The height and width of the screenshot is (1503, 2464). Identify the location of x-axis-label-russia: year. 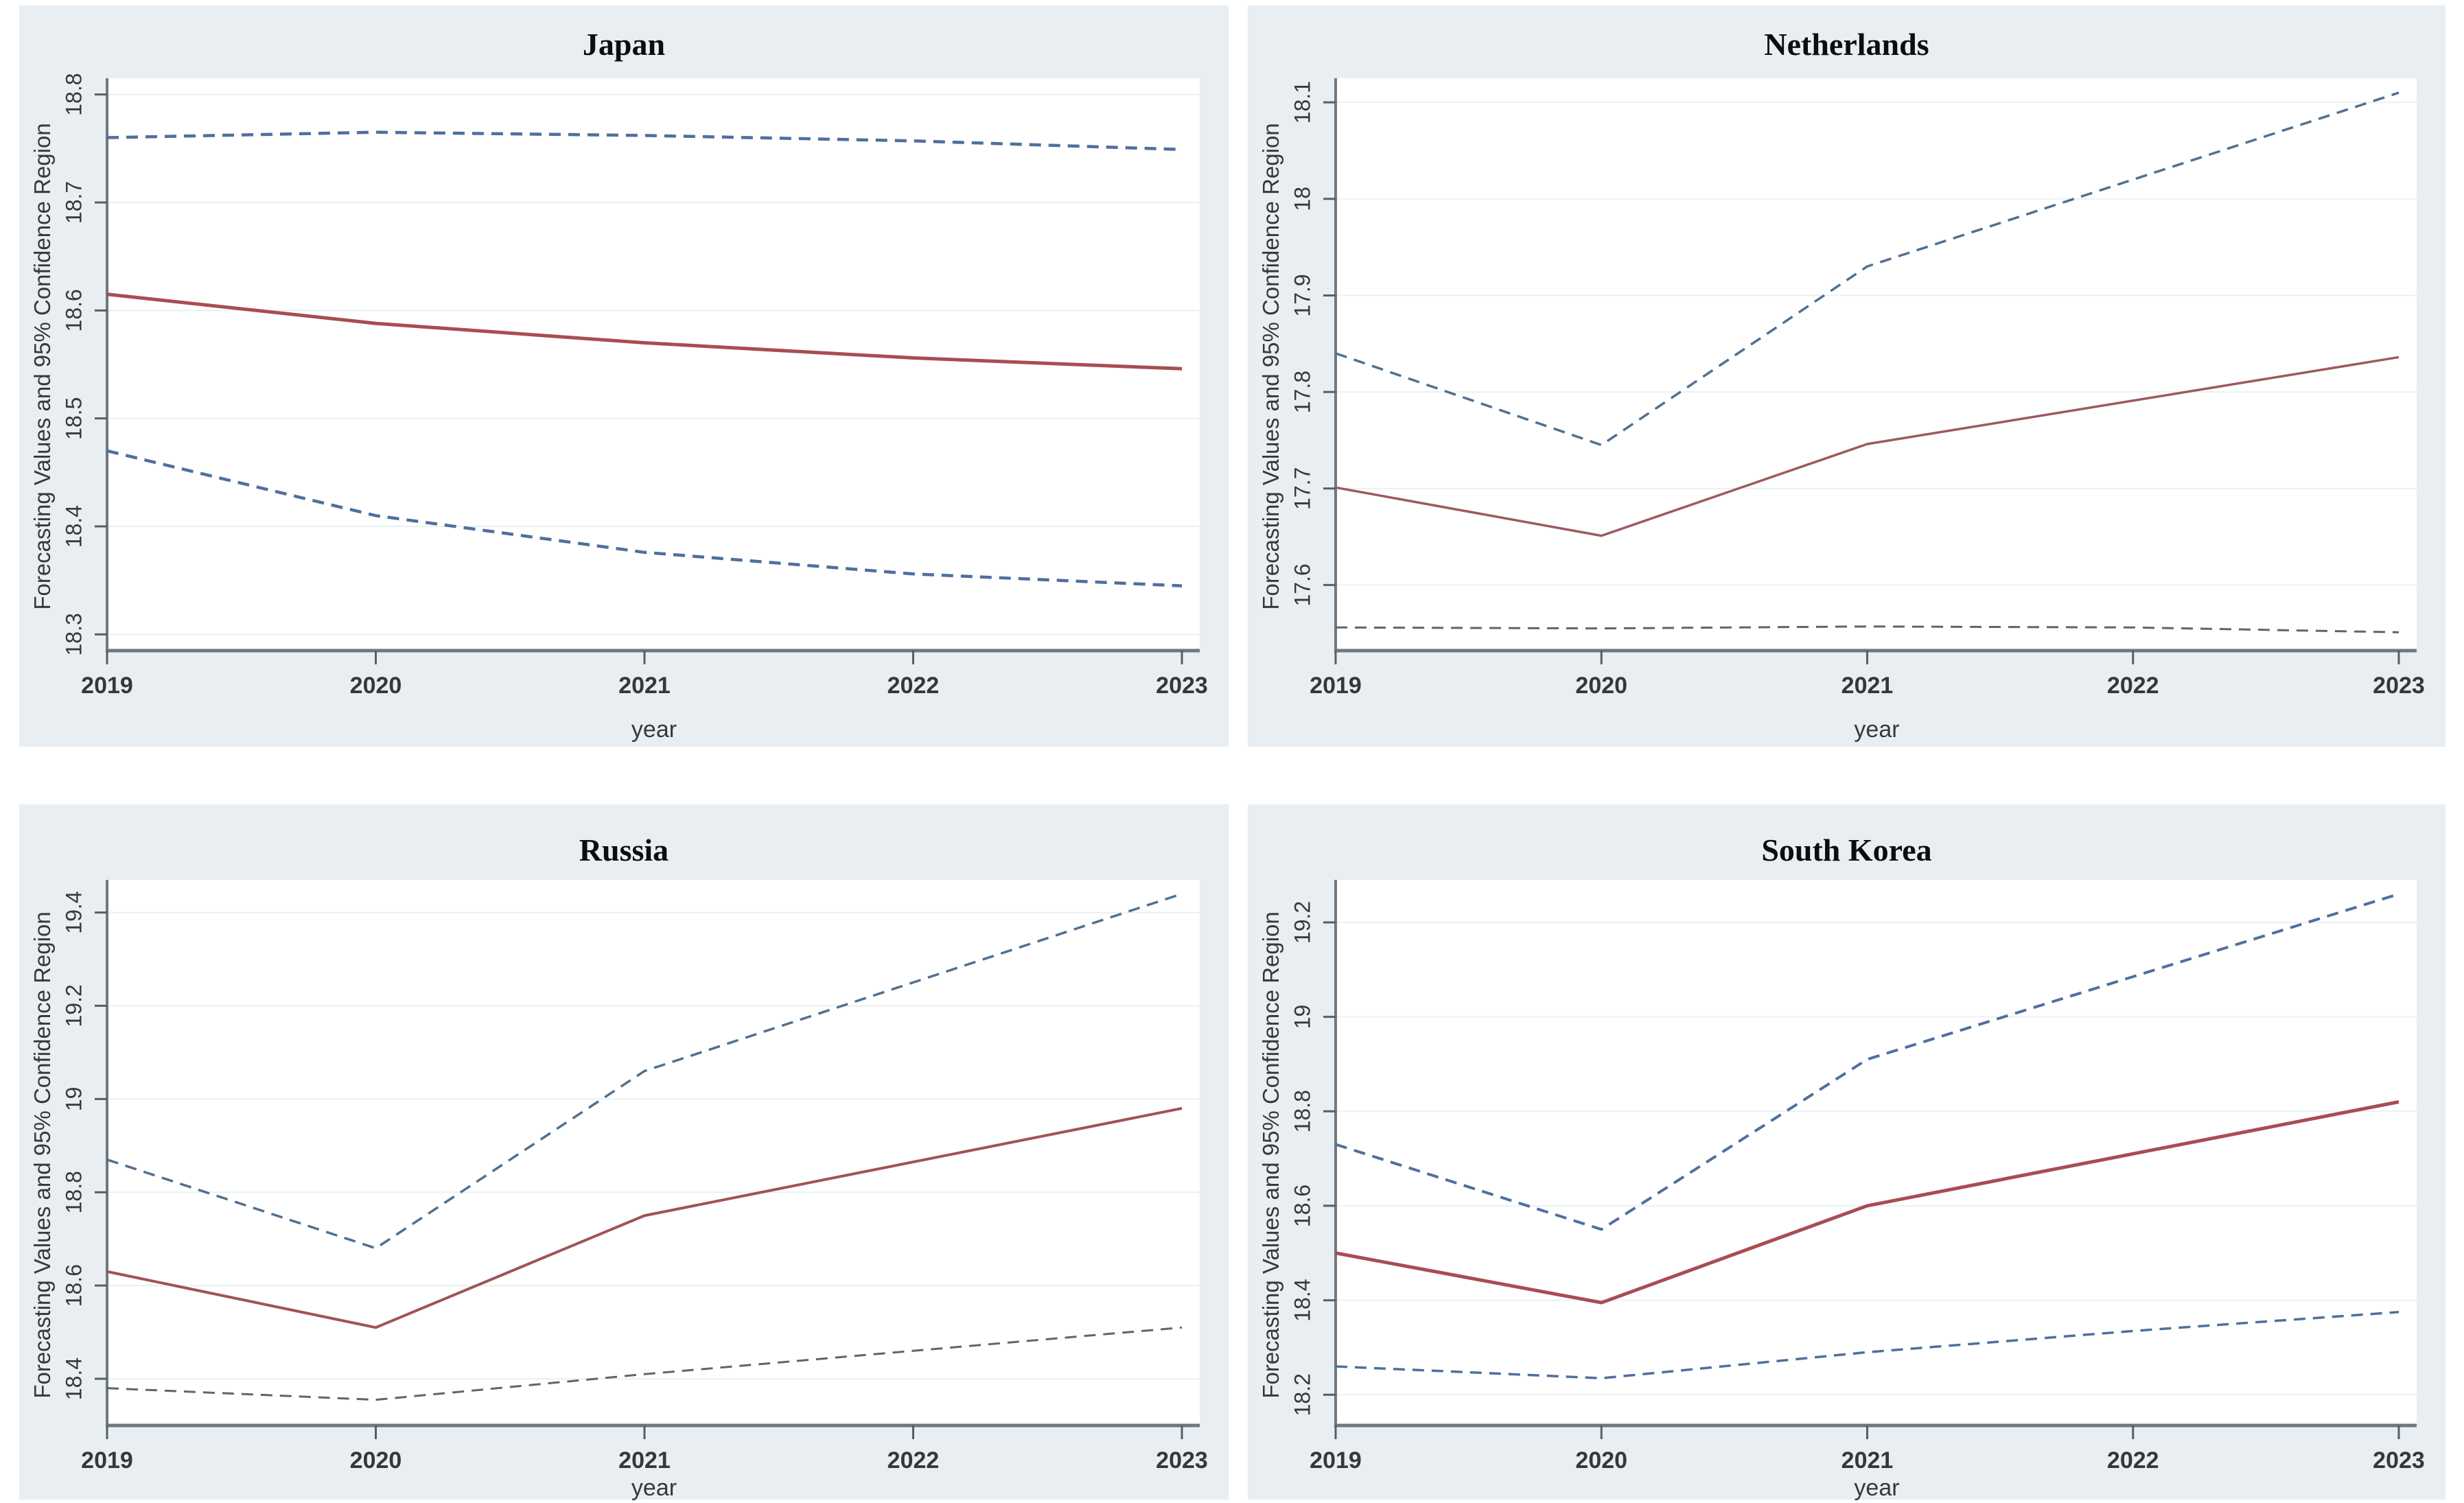
(654, 1488).